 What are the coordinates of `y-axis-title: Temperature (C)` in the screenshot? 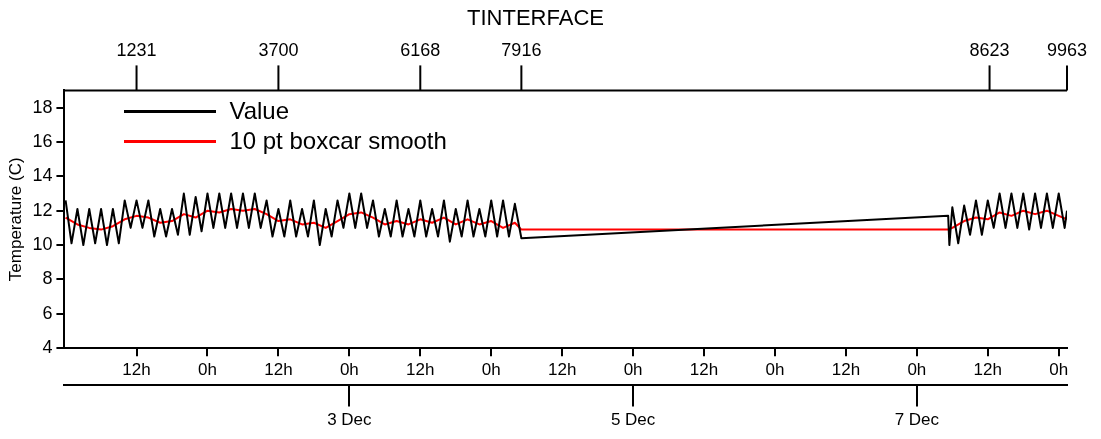 It's located at (15, 219).